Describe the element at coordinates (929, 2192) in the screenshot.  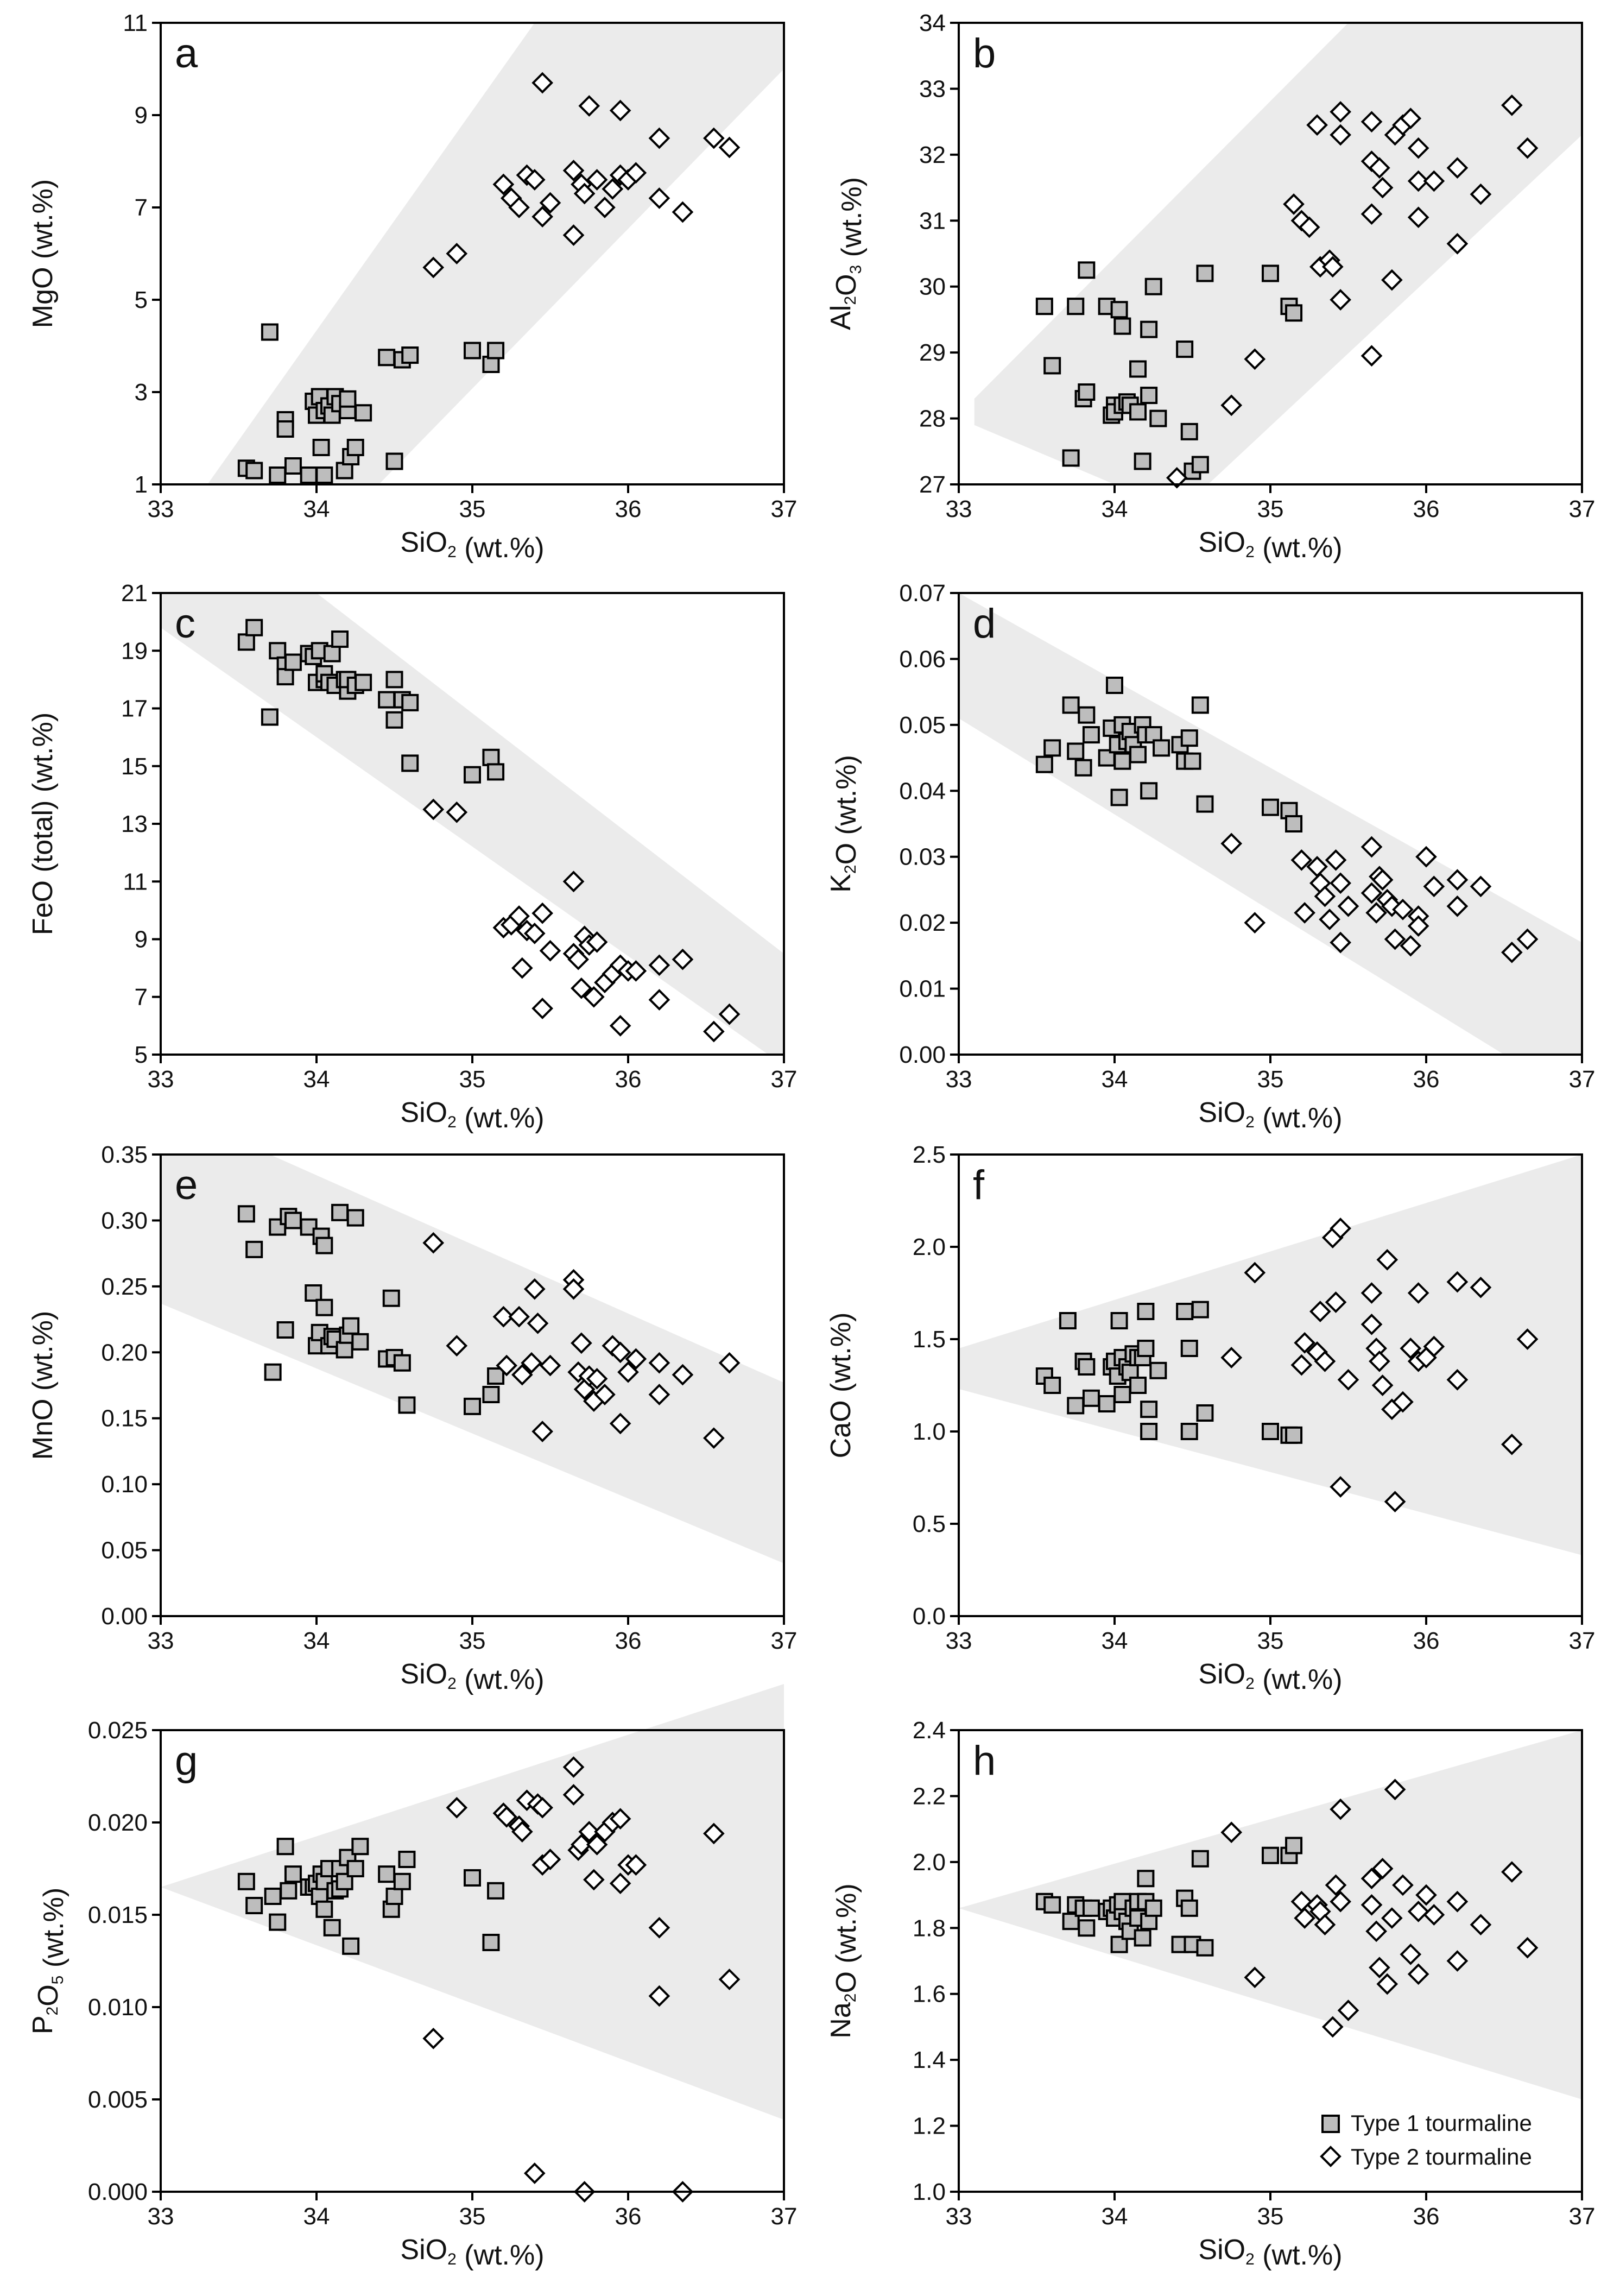
I see `y-tick-label: 1.0` at that location.